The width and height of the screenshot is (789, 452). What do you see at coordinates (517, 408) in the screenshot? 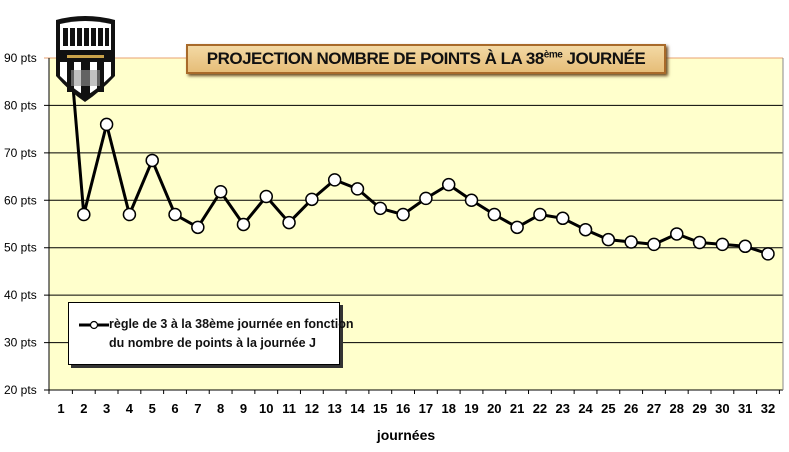
I see `x-tick-label: 21` at bounding box center [517, 408].